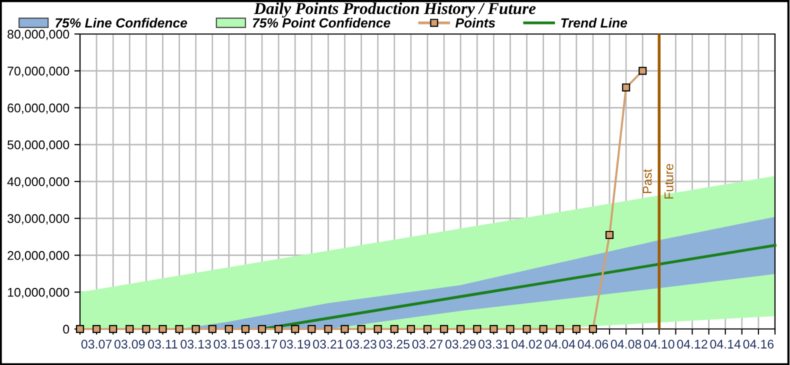  What do you see at coordinates (669, 181) in the screenshot?
I see `annotation: Future` at bounding box center [669, 181].